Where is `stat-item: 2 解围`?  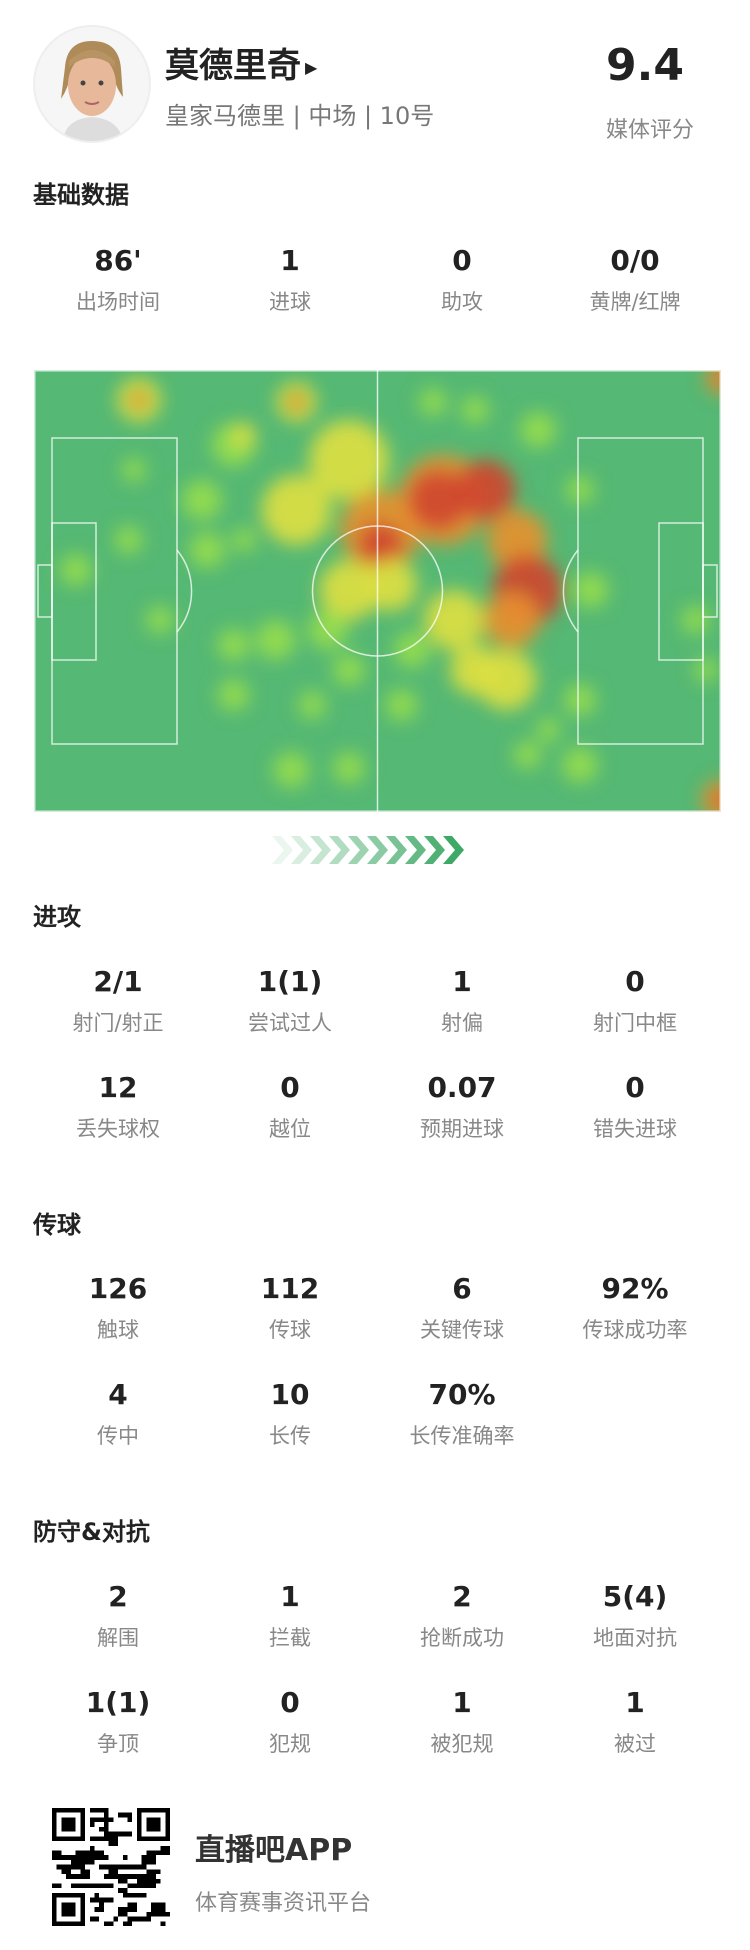 stat-item: 2 解围 is located at coordinates (118, 1615).